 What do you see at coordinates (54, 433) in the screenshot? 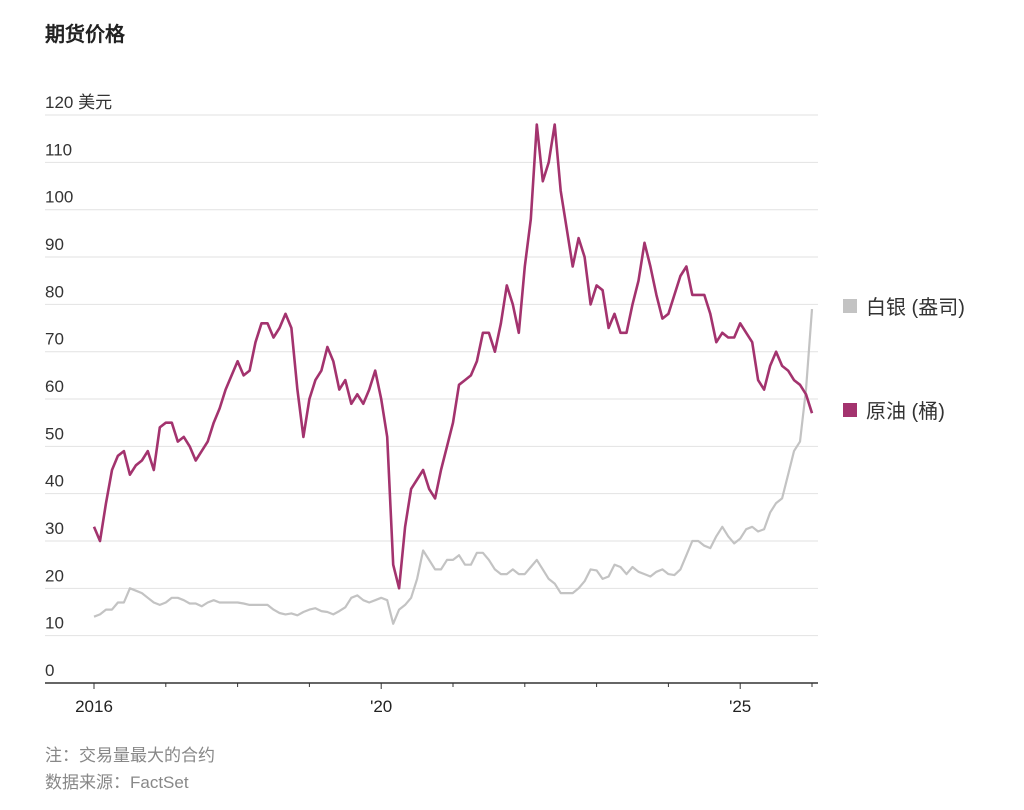
I see `y-tick-label: 50` at bounding box center [54, 433].